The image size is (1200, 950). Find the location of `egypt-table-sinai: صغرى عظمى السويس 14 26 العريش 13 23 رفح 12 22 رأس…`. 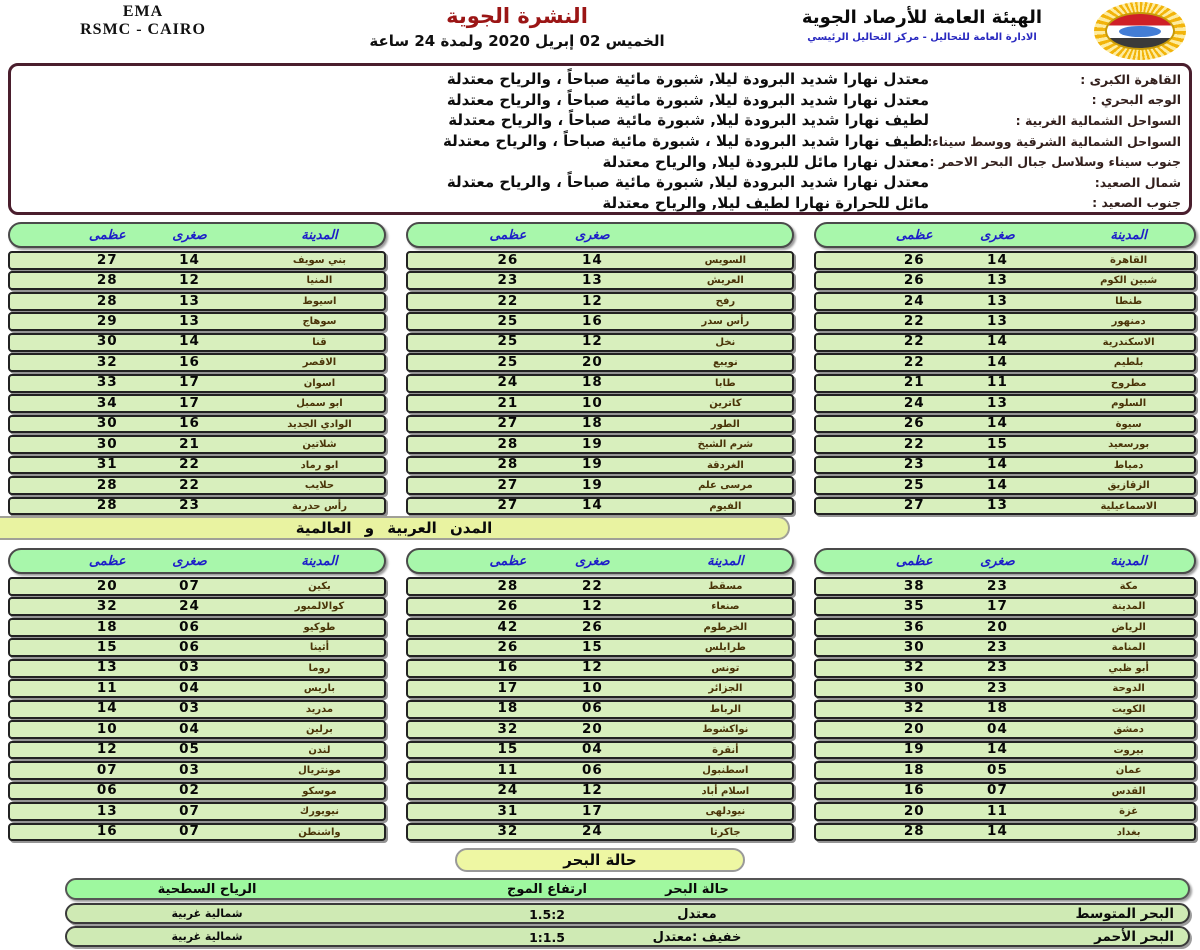

egypt-table-sinai: صغرى عظمى السويس 14 26 العريش 13 23 رفح 12 22 رأس… is located at coordinates (600, 369).